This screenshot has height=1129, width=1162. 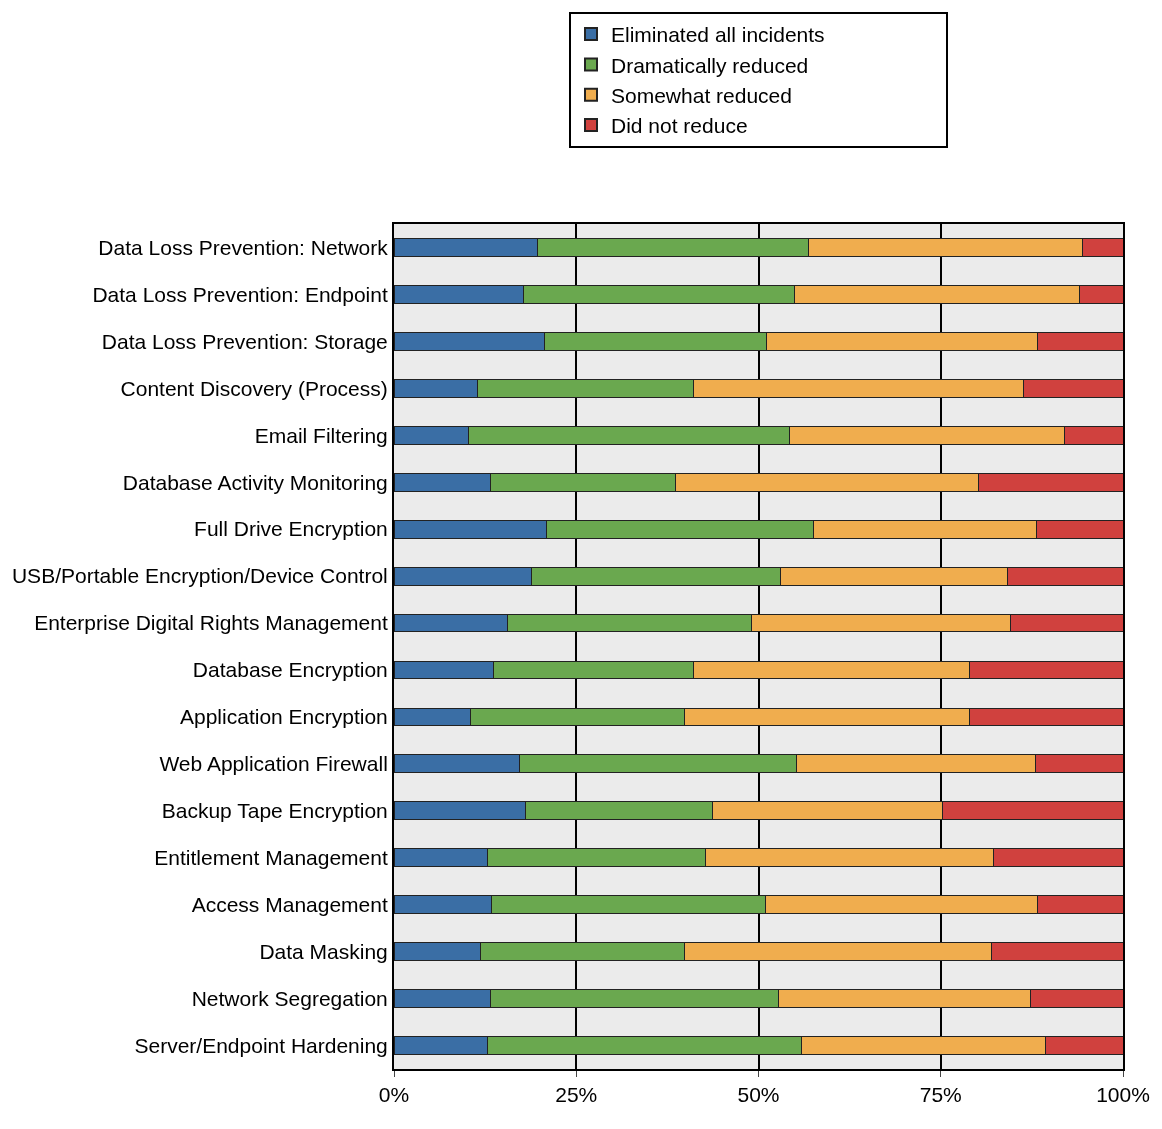 What do you see at coordinates (254, 388) in the screenshot?
I see `y-tick-label: Content Discovery (Process)` at bounding box center [254, 388].